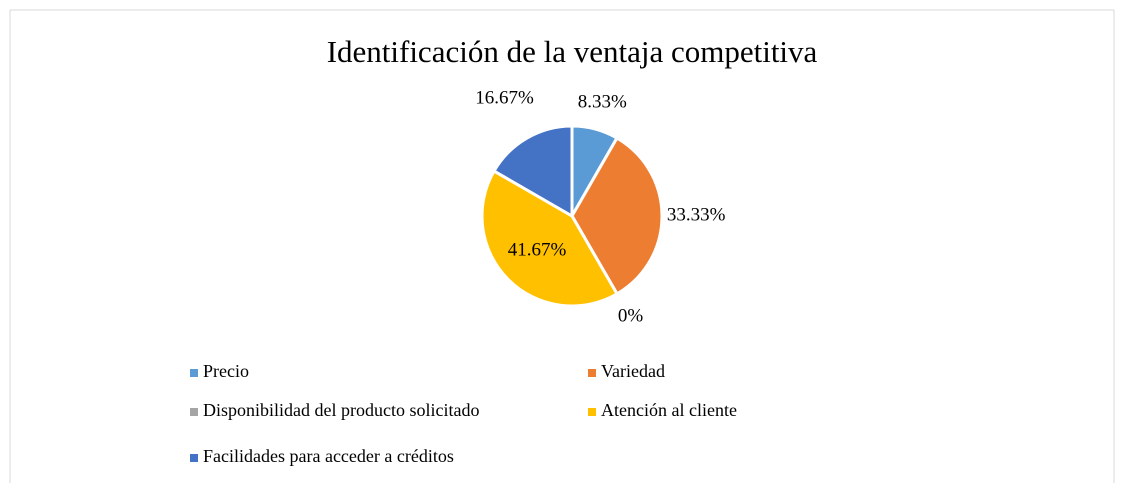 The image size is (1124, 483). What do you see at coordinates (572, 51) in the screenshot?
I see `chart-title: Identificación de la ventaja competitiva` at bounding box center [572, 51].